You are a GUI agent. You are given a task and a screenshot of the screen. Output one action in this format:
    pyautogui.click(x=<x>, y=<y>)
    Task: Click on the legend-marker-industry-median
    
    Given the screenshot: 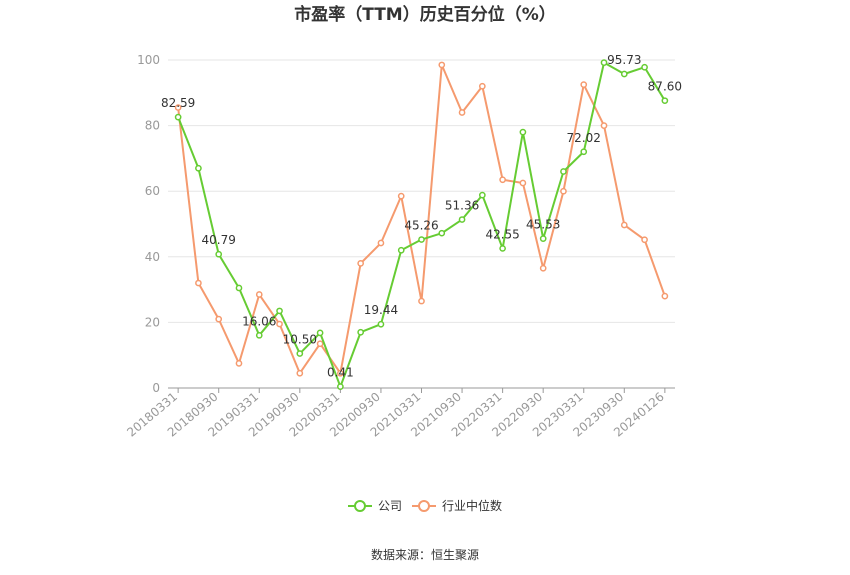 What is the action you would take?
    pyautogui.click(x=424, y=506)
    